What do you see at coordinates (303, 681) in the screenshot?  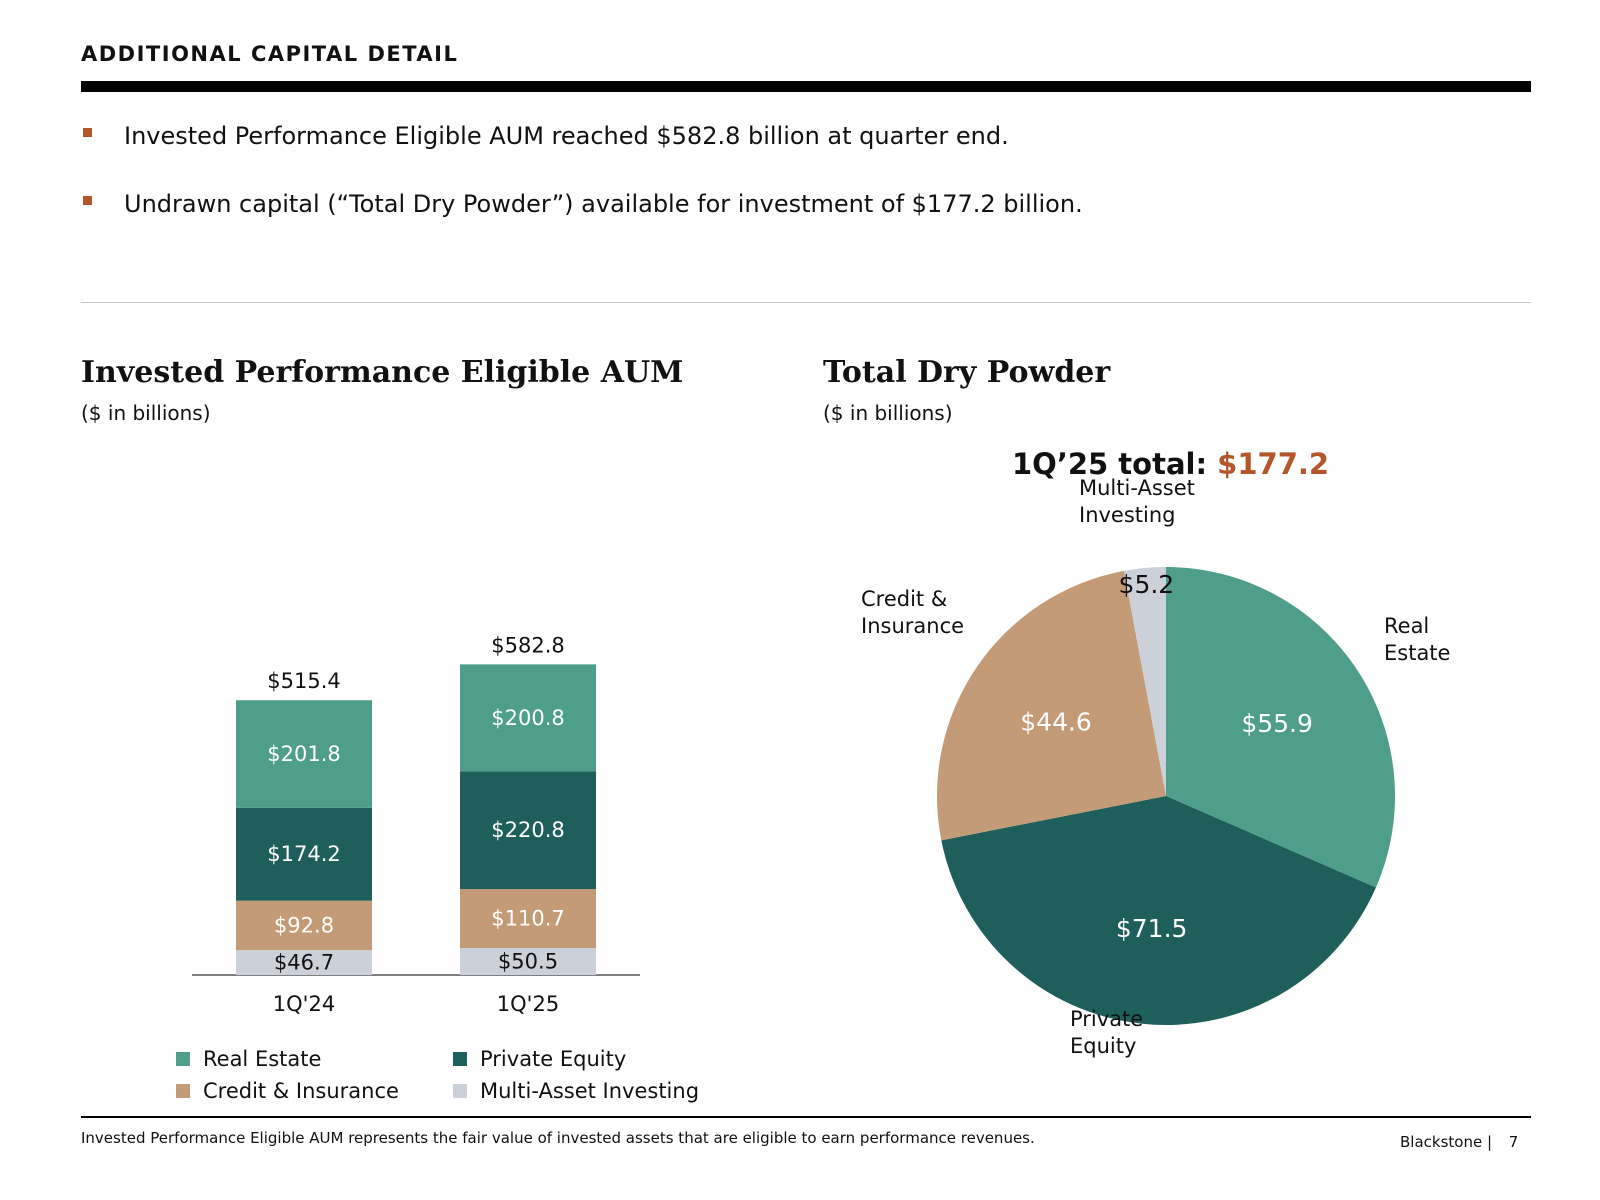 I see `bar-total-label: $515.4` at bounding box center [303, 681].